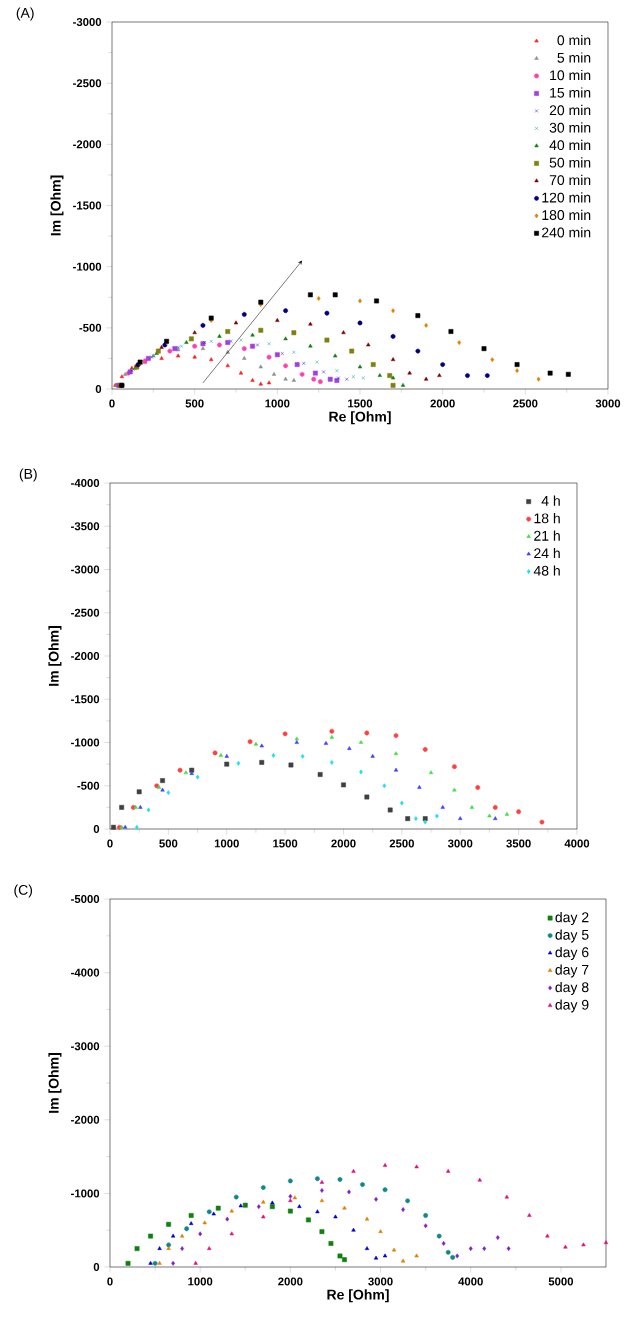 This screenshot has width=633, height=1330. I want to click on legend-label: 4 h, so click(550, 500).